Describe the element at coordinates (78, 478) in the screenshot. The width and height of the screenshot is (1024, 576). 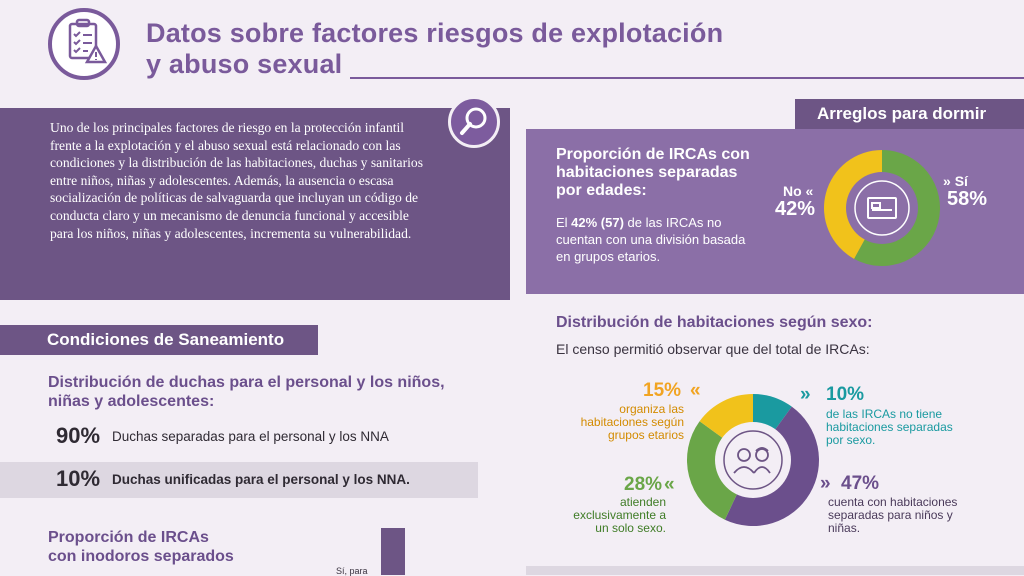
I see `shower-pct: 10%` at that location.